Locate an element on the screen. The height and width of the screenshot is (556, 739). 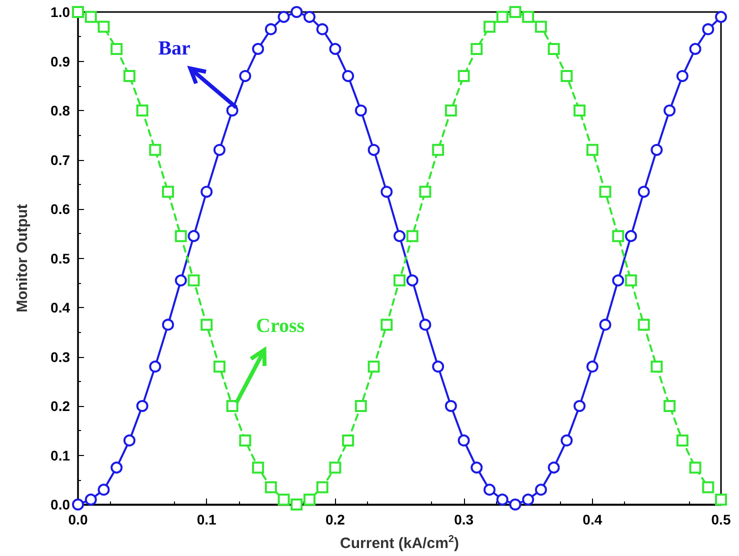
x-tick-label: 0.4 is located at coordinates (592, 520).